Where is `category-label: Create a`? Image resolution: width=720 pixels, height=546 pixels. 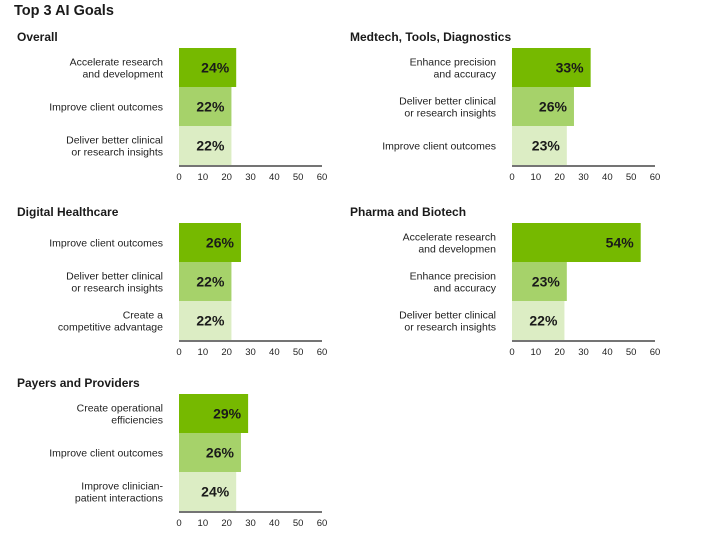
category-label: Create a is located at coordinates (143, 316).